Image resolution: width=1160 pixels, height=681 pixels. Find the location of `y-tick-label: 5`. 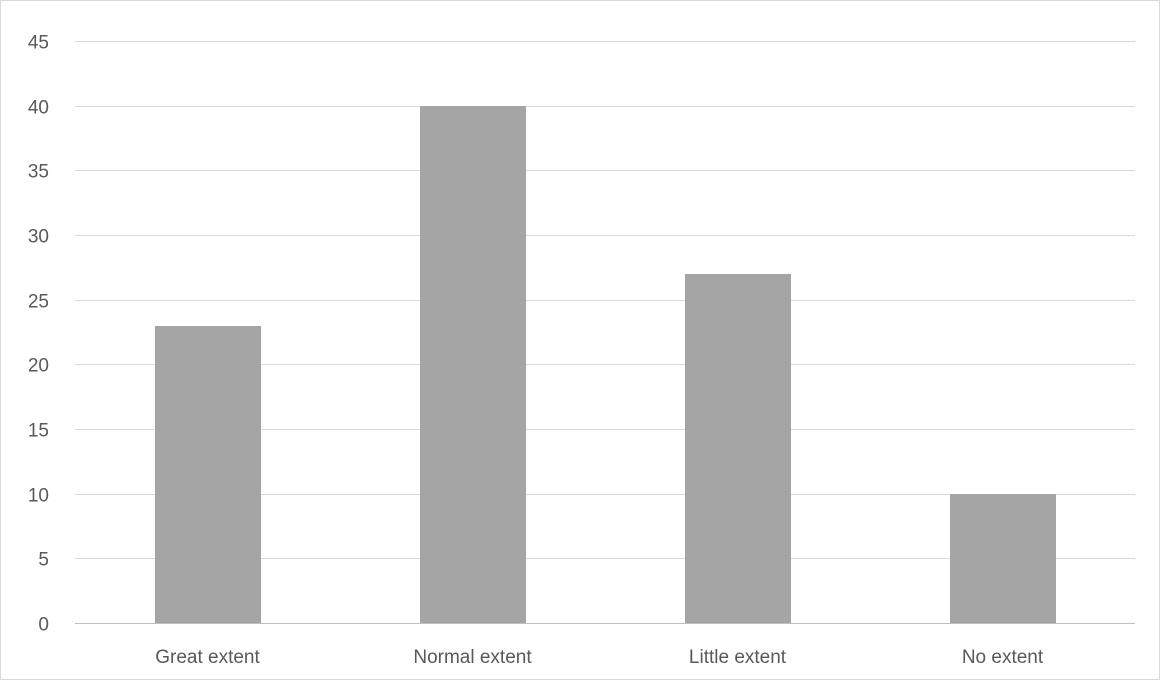

y-tick-label: 5 is located at coordinates (43, 560).